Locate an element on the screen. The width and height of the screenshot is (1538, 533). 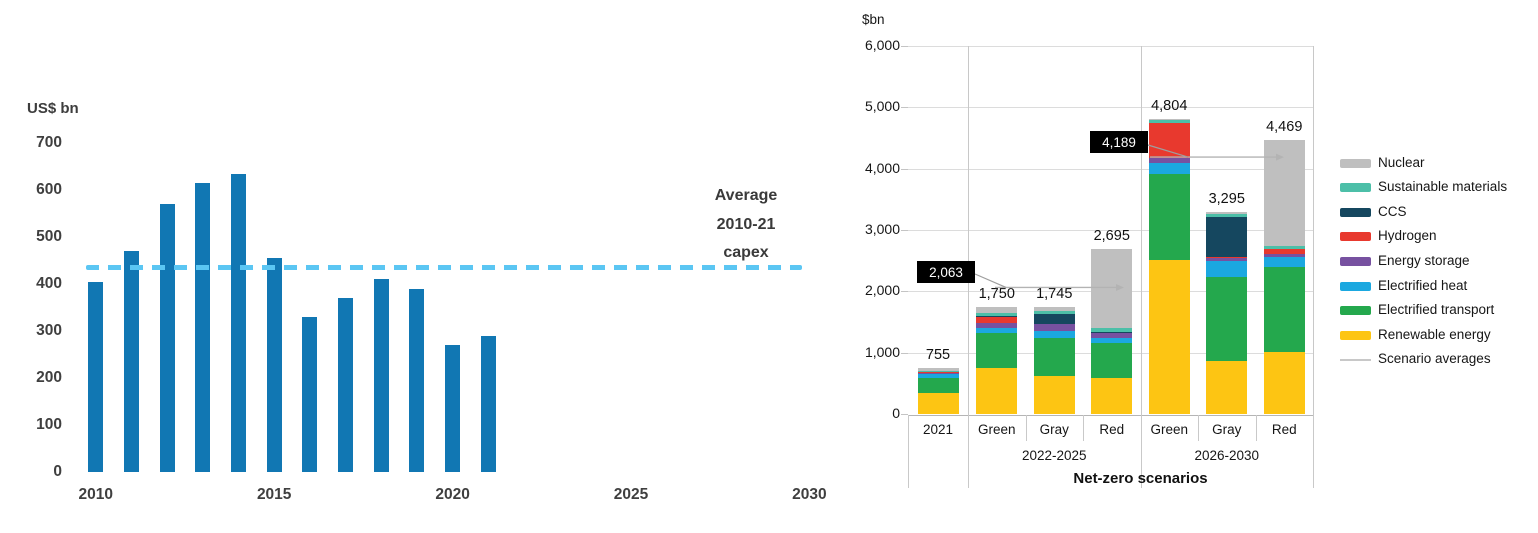
average-capex-label-line: 2010-21 is located at coordinates (746, 224).